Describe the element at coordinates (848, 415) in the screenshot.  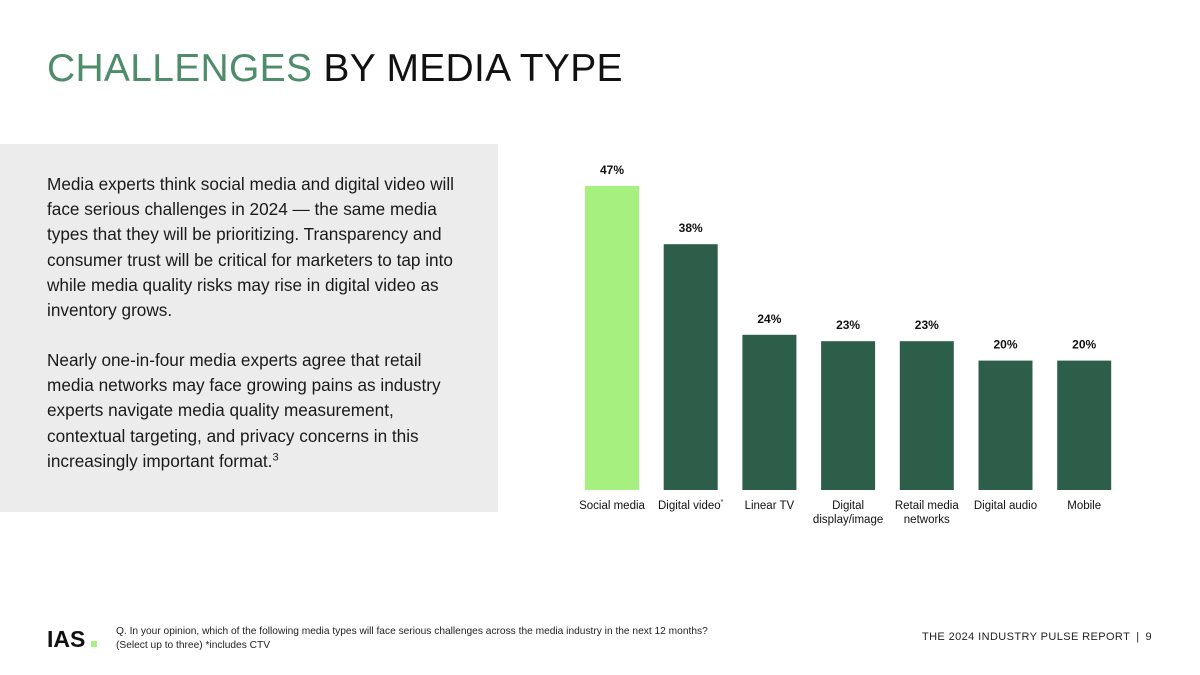
I see `bar-digital-display-image` at that location.